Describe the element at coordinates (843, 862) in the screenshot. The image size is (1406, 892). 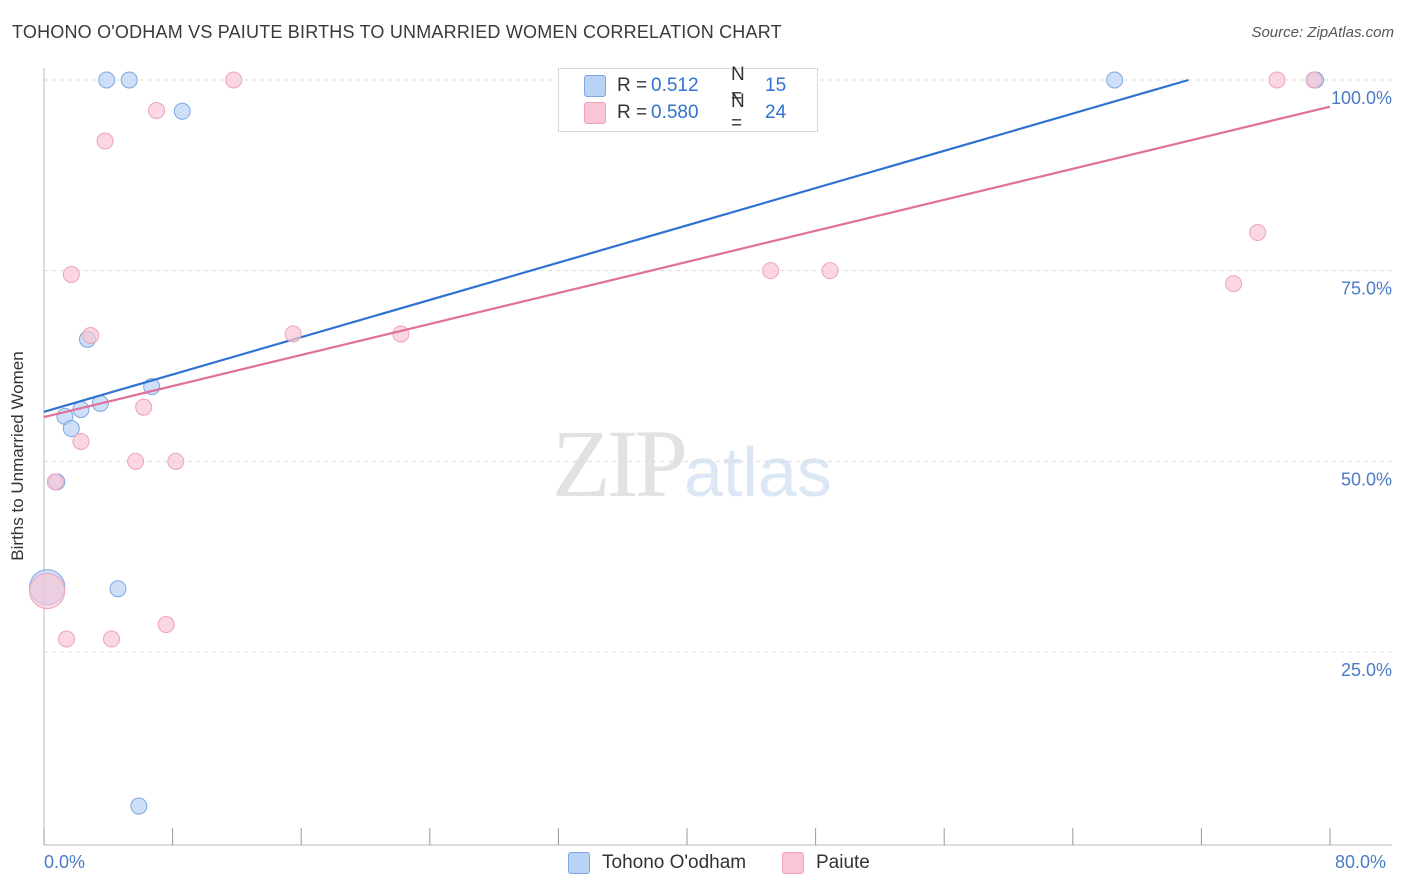
I see `legend-label-paiute: Paiute` at that location.